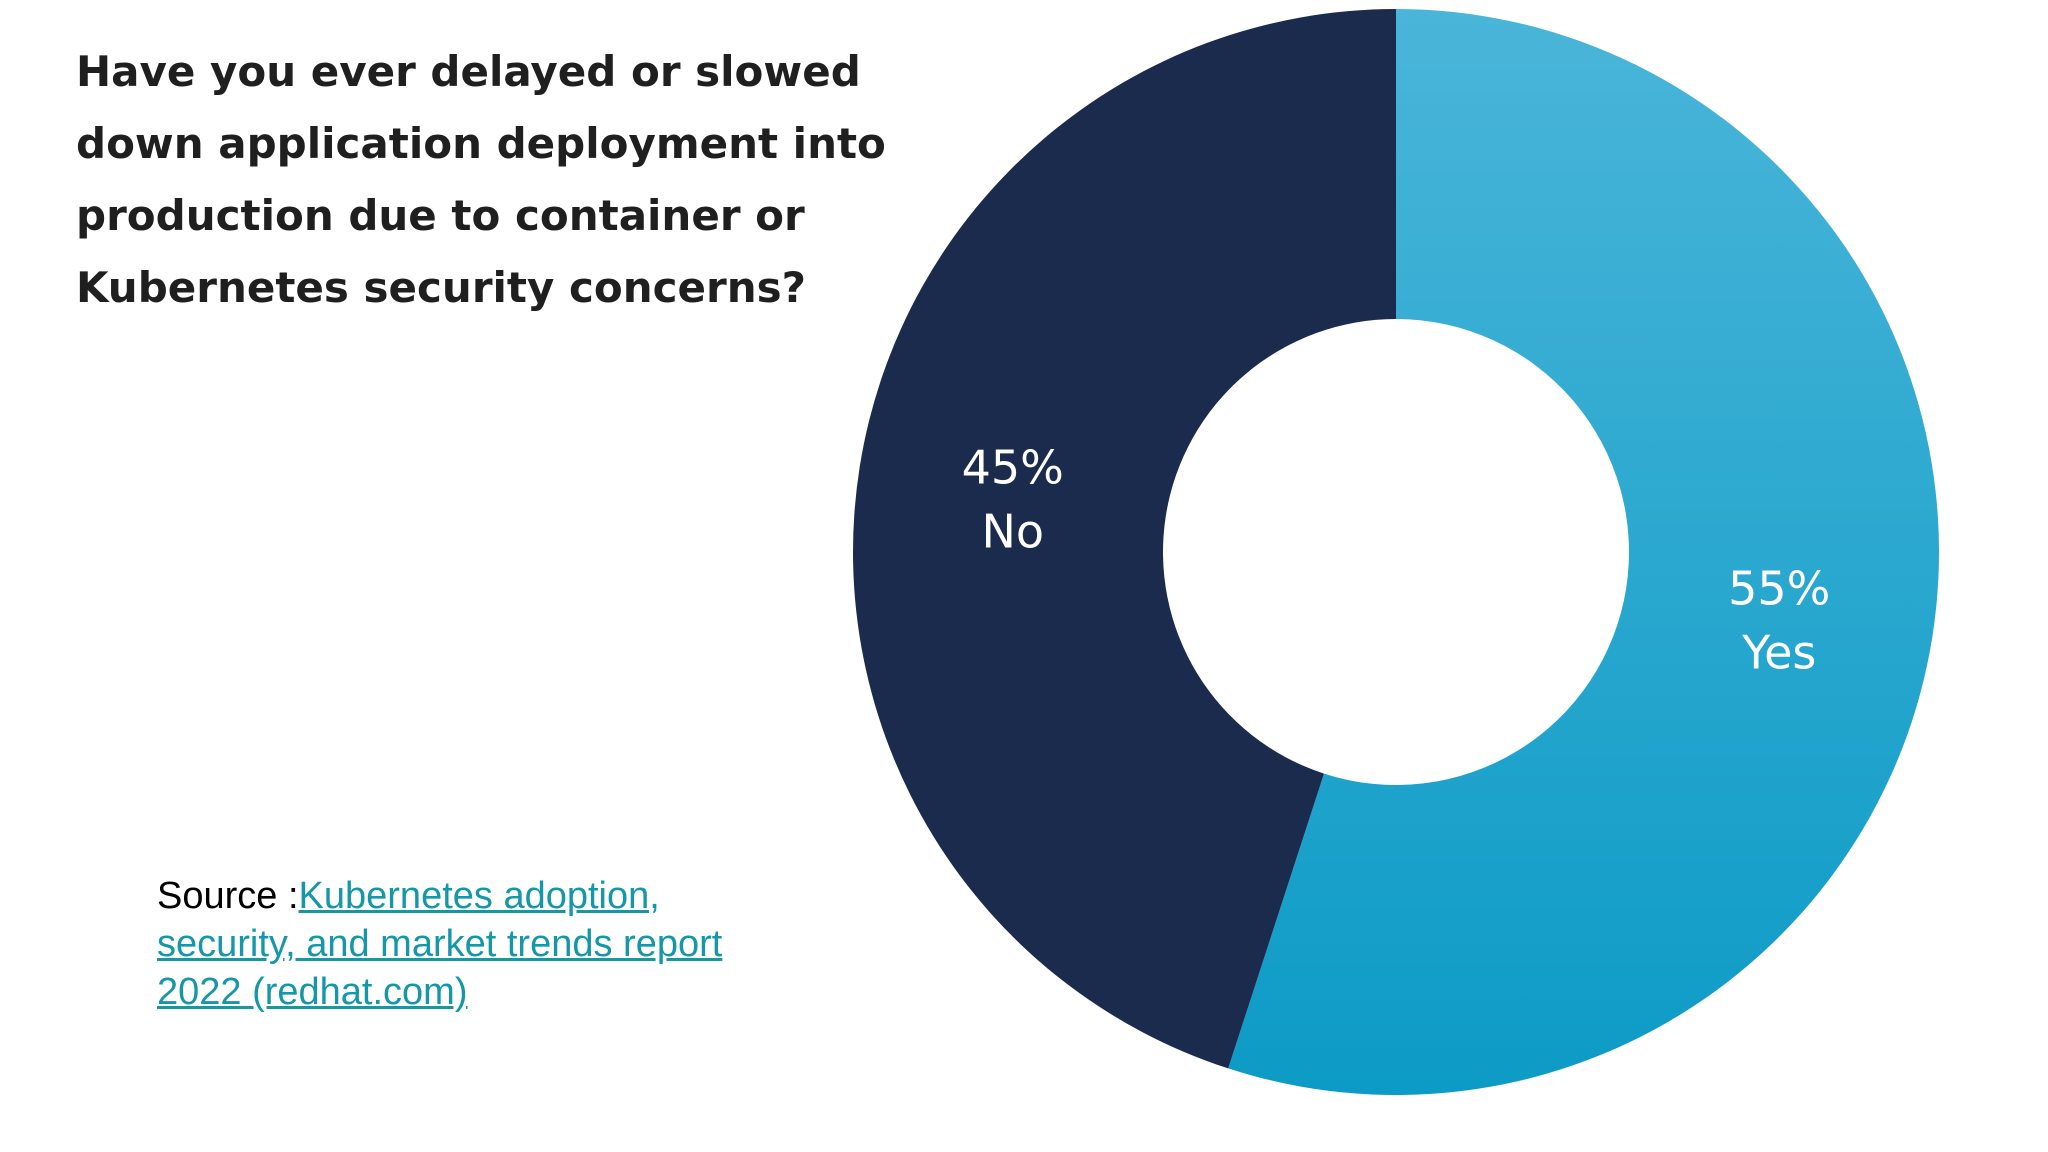 The width and height of the screenshot is (2048, 1152). I want to click on source-link-line-1: Kubernetes adoption,, so click(479, 896).